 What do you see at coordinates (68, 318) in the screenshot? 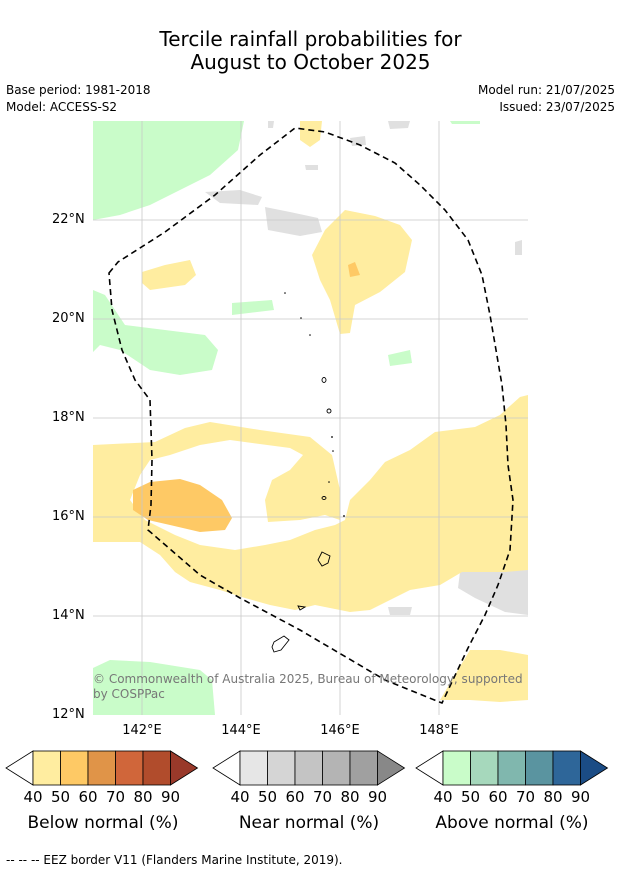
I see `lat-label-20n: 20°N` at bounding box center [68, 318].